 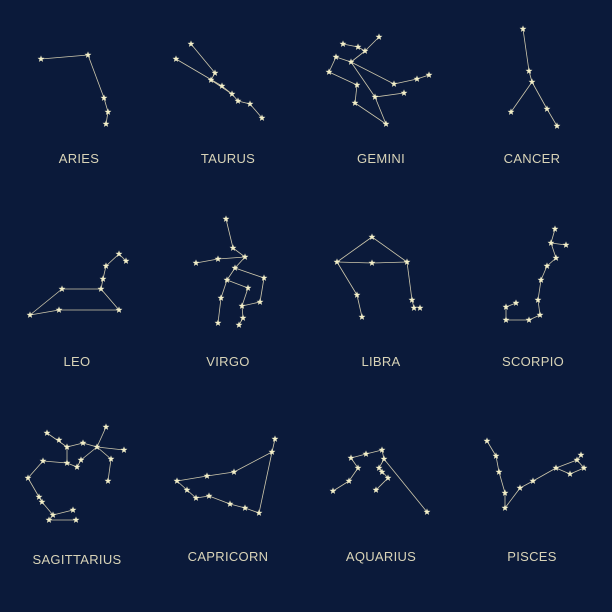 I want to click on constellation-taurus, so click(x=219, y=80).